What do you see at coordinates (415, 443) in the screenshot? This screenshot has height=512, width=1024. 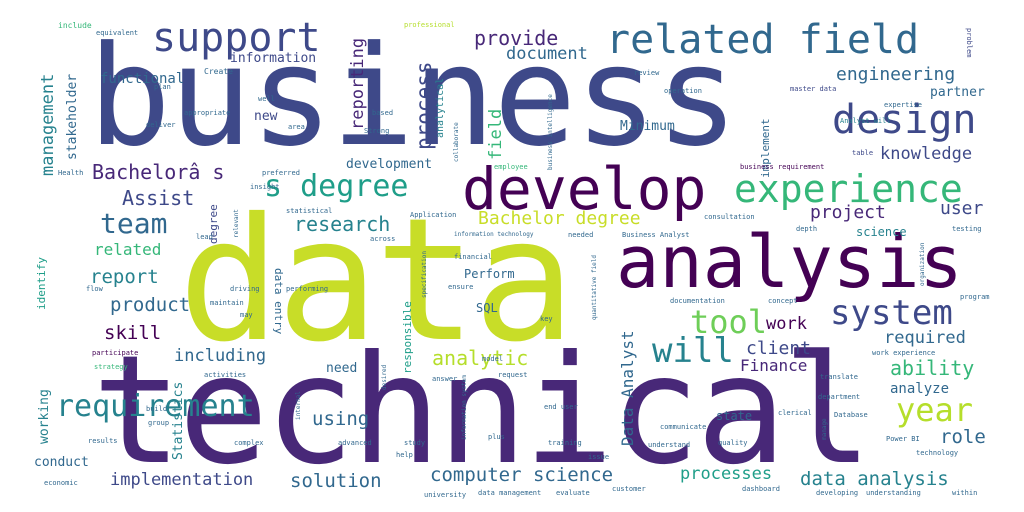 I see `word-study: study` at bounding box center [415, 443].